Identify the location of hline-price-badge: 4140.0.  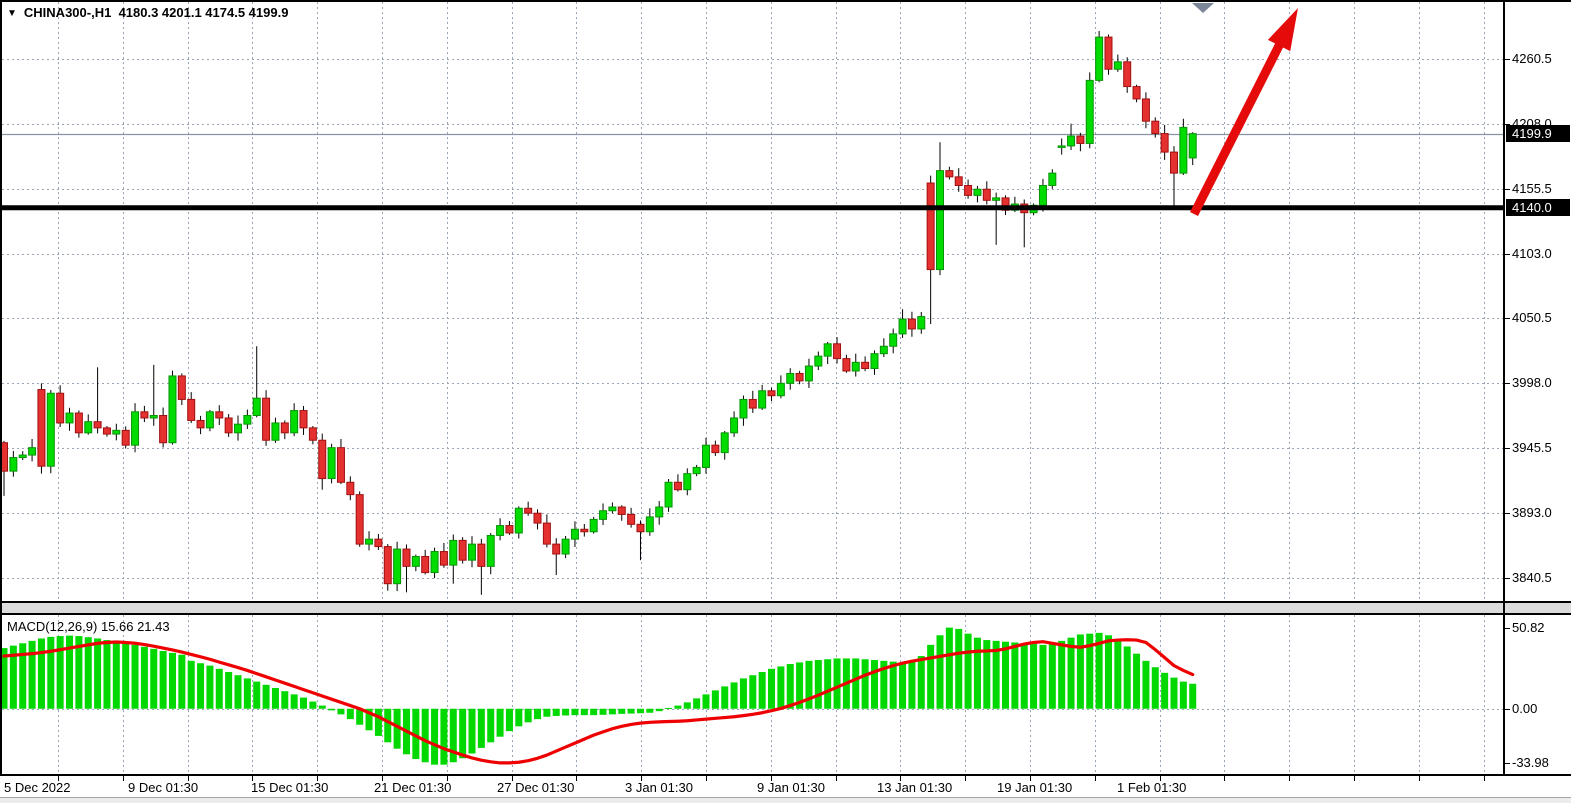
(1538, 208).